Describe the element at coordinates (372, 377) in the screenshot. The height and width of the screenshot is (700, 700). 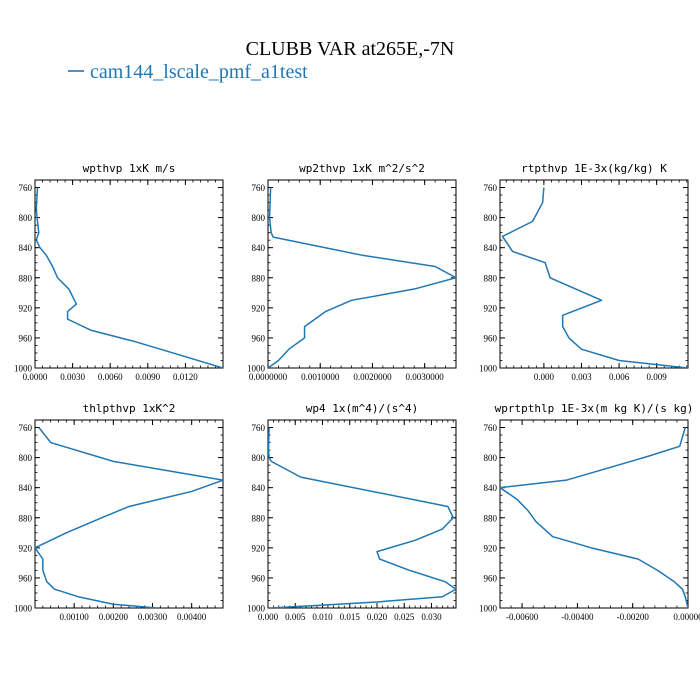
I see `x-tick-label: 0.0020000` at that location.